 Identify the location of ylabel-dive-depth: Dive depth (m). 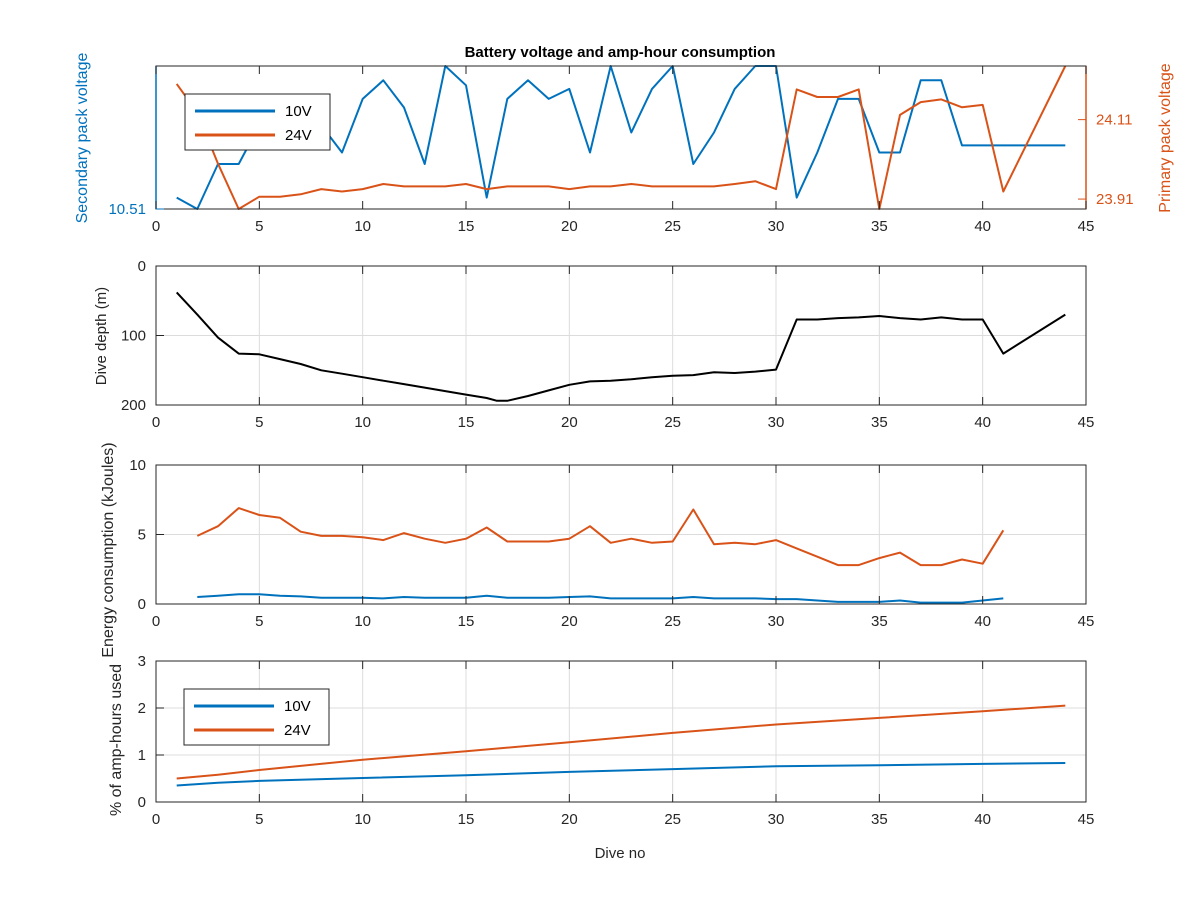
(101, 336).